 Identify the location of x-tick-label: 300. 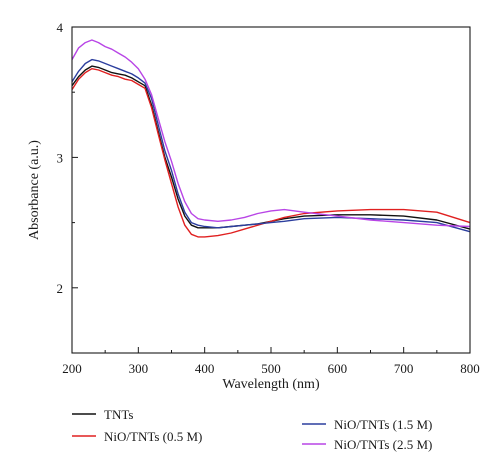
(139, 368).